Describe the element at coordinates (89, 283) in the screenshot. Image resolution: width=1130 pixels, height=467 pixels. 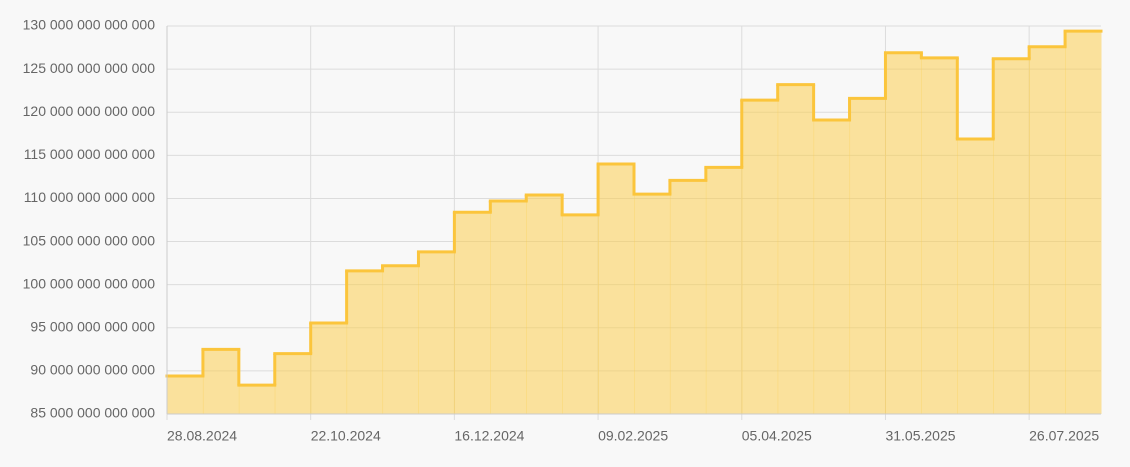
I see `y-tick-label: 100 000 000 000 000` at that location.